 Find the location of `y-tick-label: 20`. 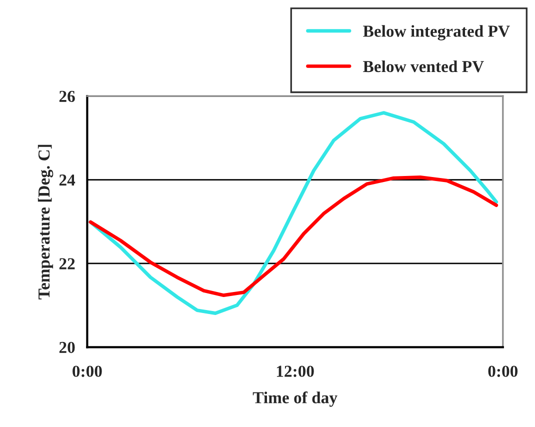

y-tick-label: 20 is located at coordinates (67, 348).